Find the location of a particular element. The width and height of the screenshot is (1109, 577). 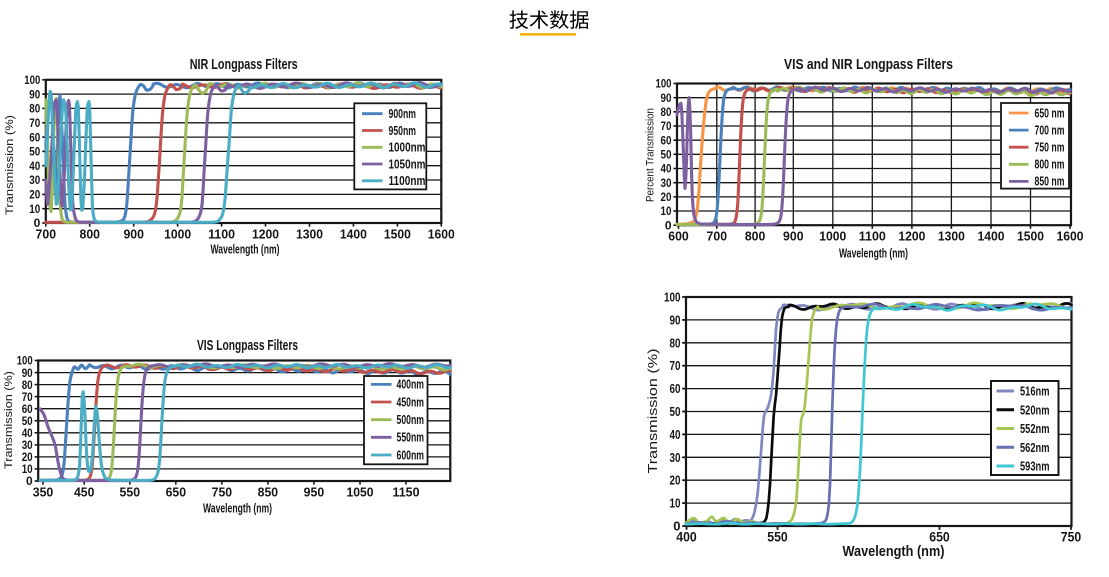

svg-text: 552nm is located at coordinates (1035, 428).